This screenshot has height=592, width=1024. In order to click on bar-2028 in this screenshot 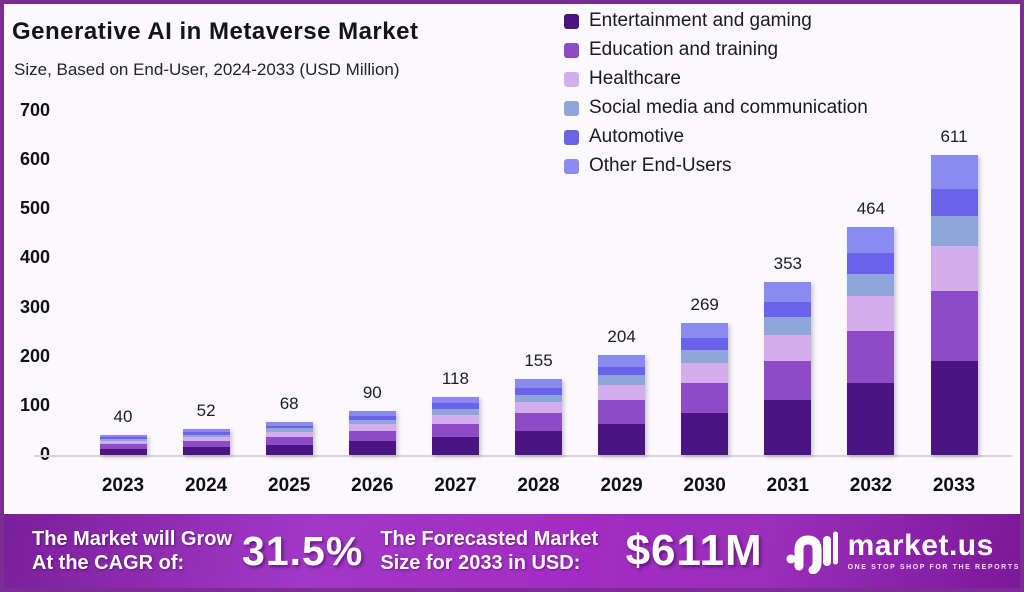, I will do `click(538, 416)`.